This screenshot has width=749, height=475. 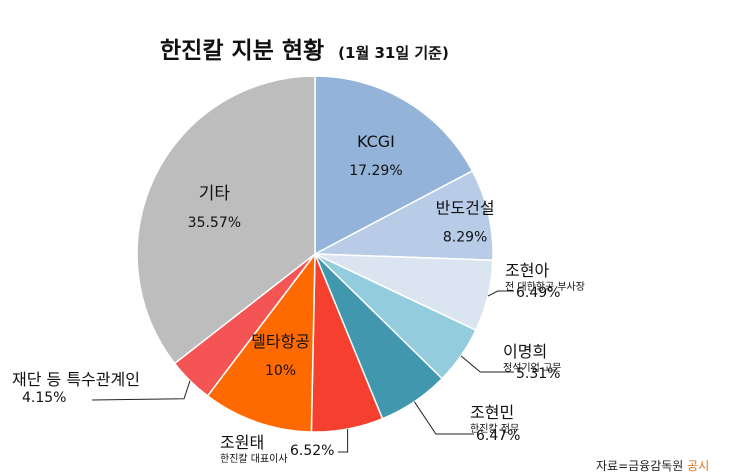 What do you see at coordinates (538, 374) in the screenshot?
I see `slice-3-value: 5.31%` at bounding box center [538, 374].